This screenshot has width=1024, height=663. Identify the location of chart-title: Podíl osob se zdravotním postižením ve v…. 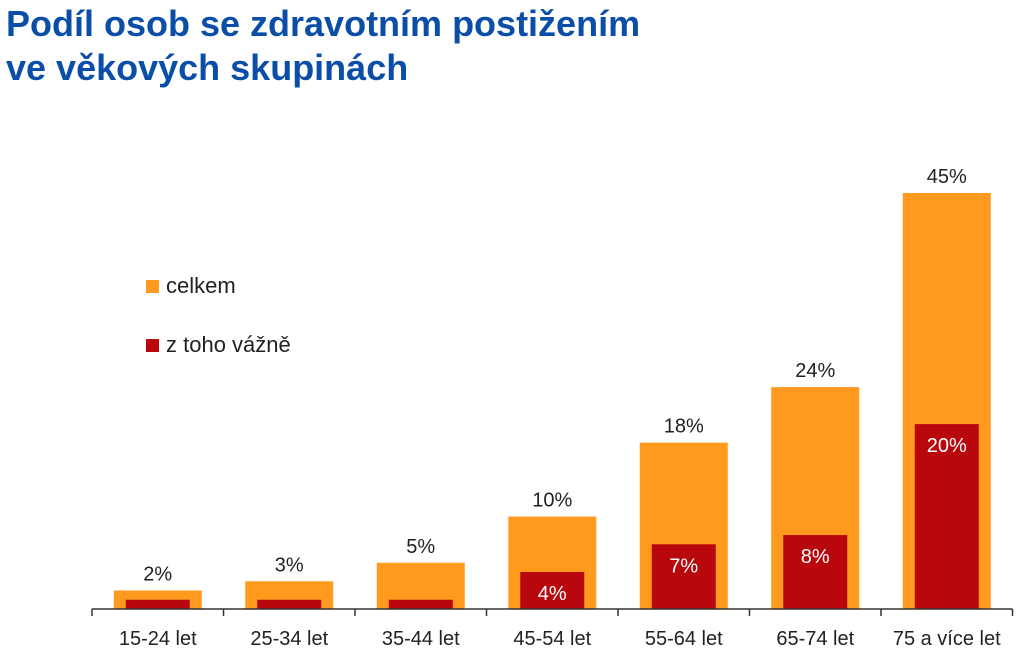
(323, 46).